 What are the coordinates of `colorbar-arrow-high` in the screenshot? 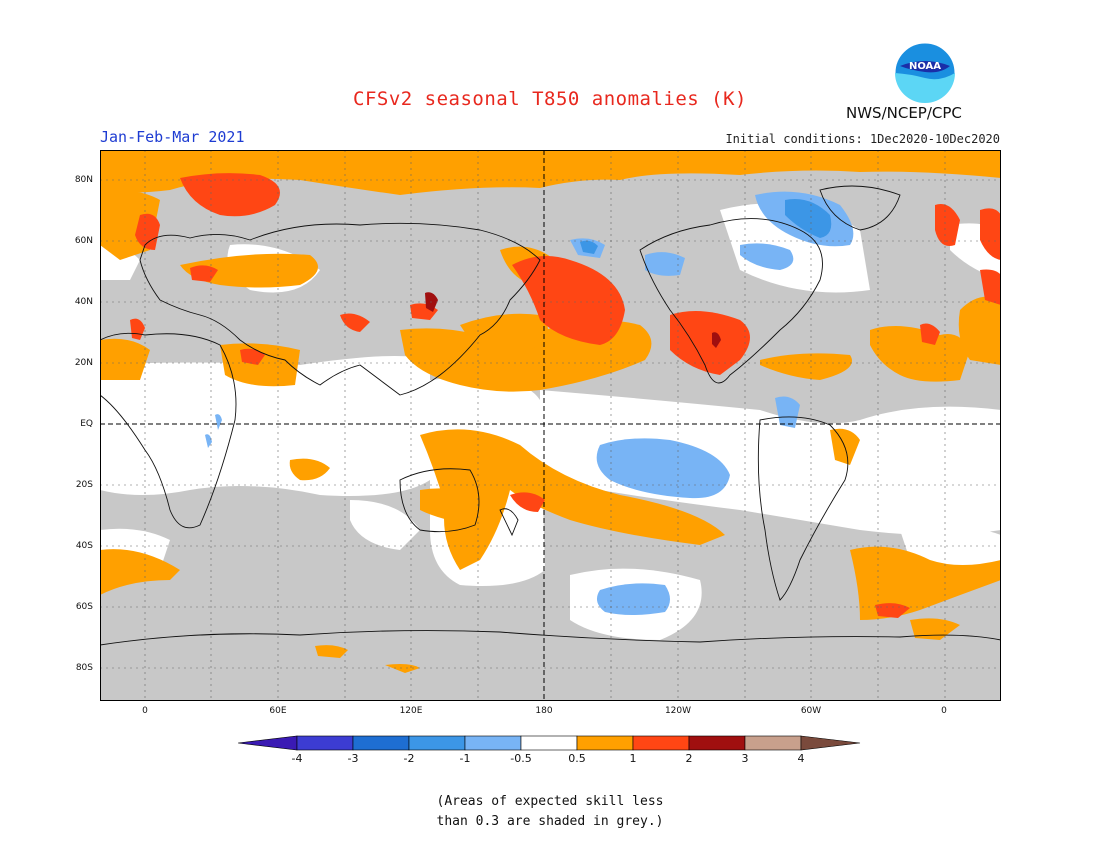 It's located at (830, 743).